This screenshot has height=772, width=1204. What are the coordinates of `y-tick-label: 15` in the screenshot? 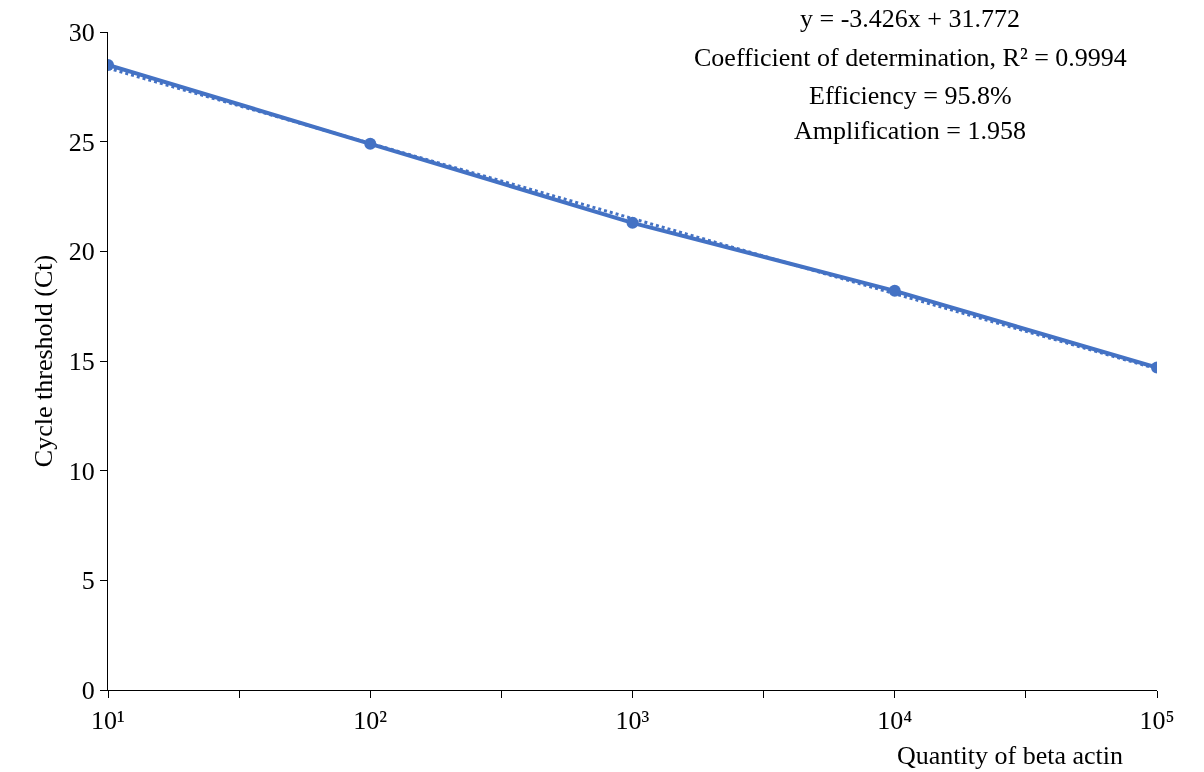 It's located at (81, 362).